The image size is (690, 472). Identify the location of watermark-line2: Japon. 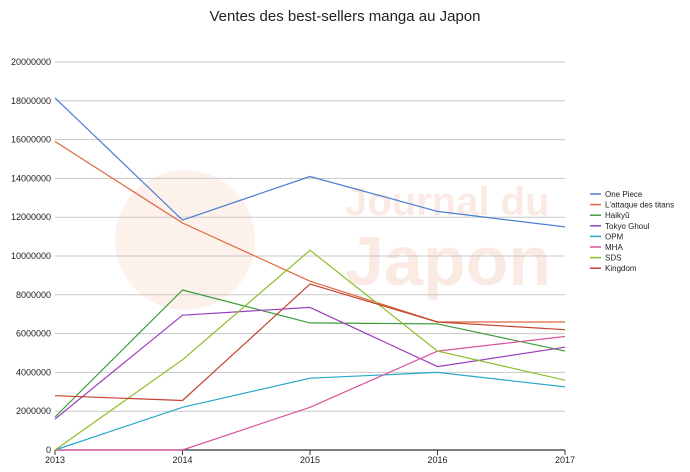
(448, 261).